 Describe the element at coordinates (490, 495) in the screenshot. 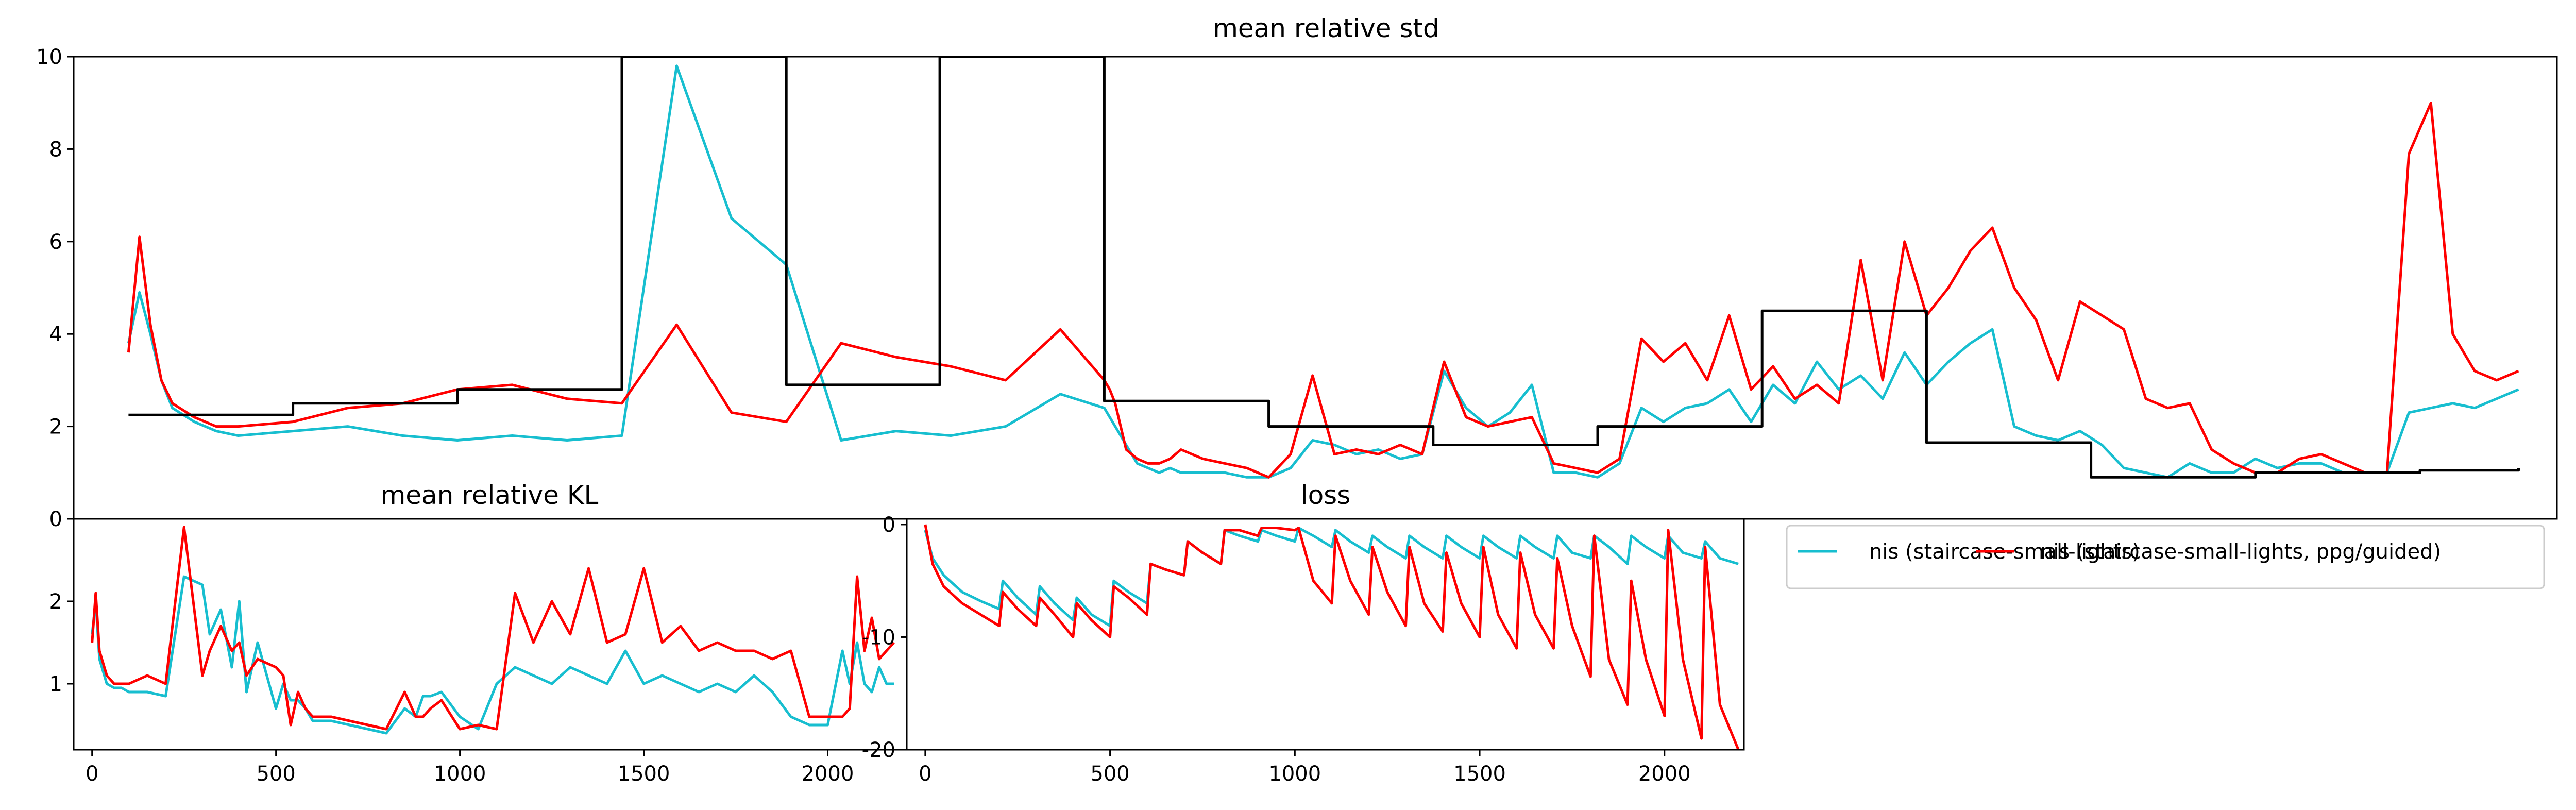

I see `chart-title: mean relative KL` at that location.